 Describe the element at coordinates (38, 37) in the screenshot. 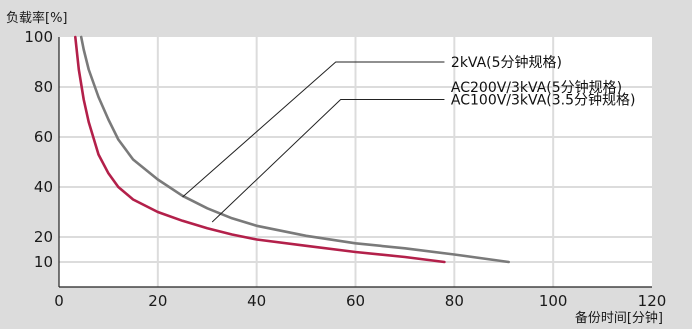

I see `y-tick-label: 100` at that location.